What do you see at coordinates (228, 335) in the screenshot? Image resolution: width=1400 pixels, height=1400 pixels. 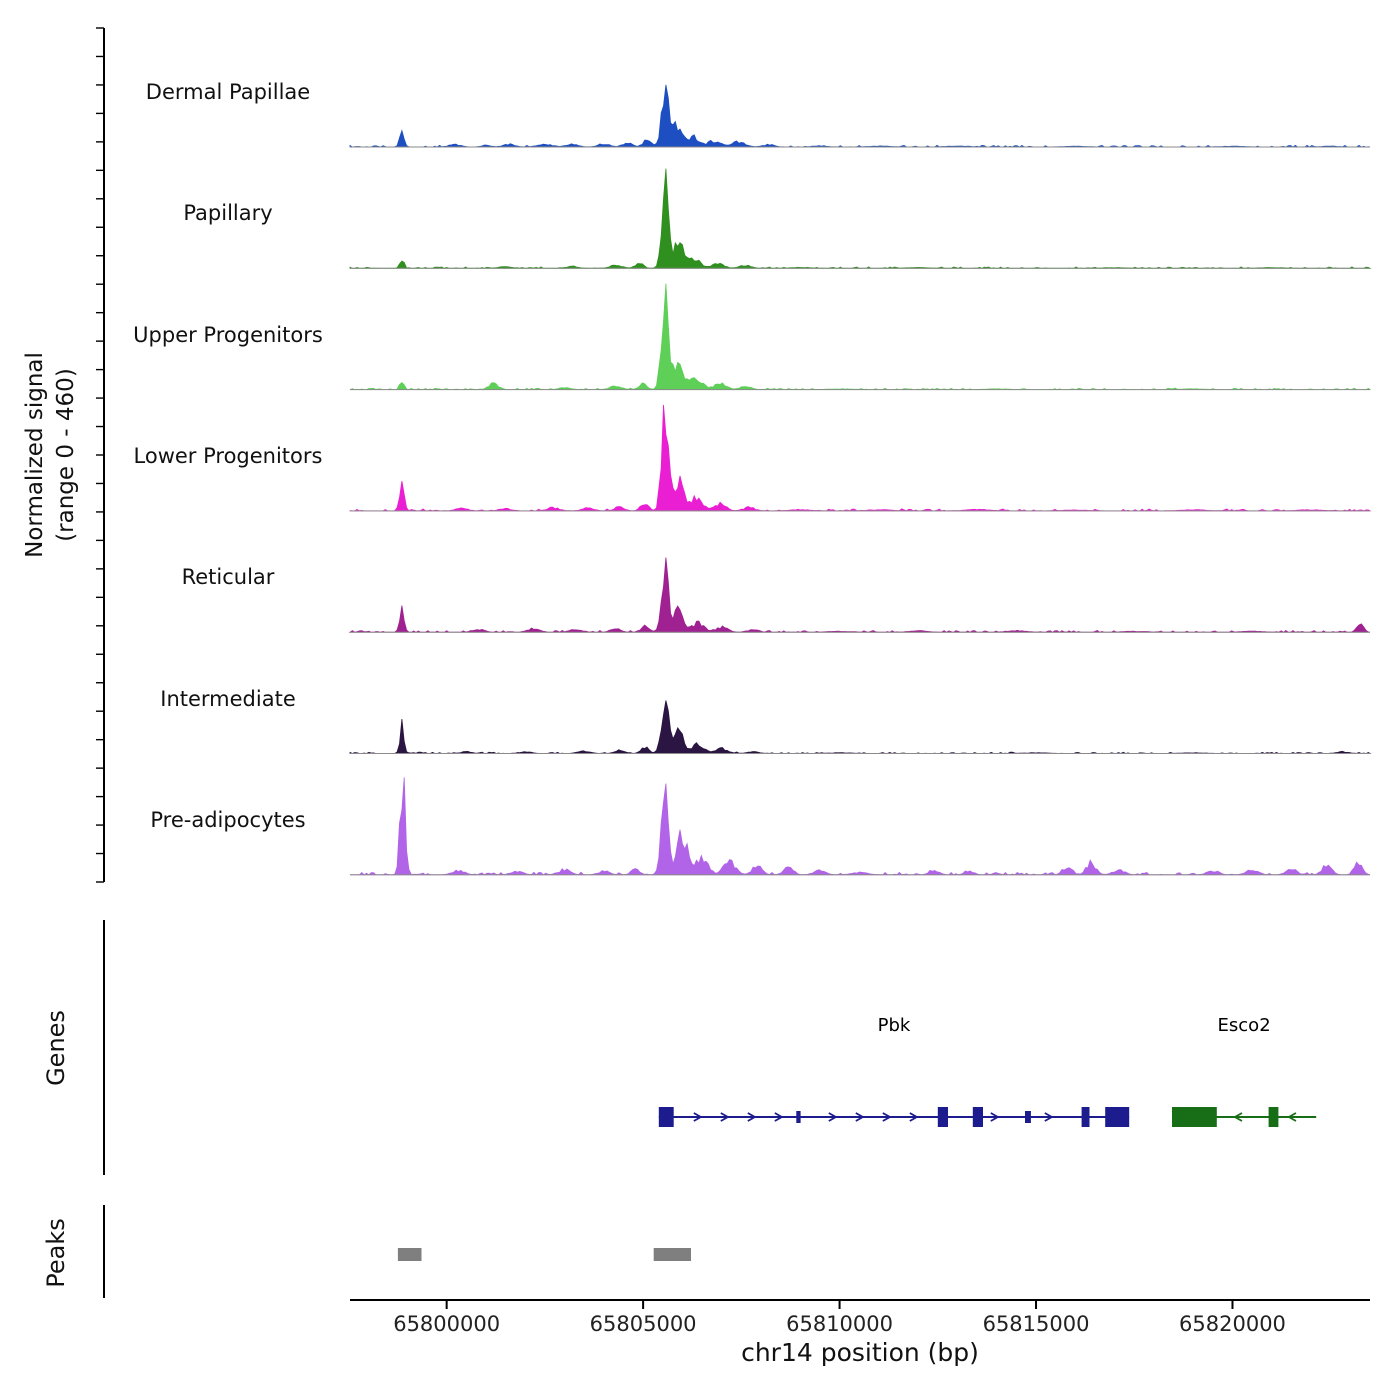 I see `track-label-upper-progenitors: Upper Progenitors` at bounding box center [228, 335].